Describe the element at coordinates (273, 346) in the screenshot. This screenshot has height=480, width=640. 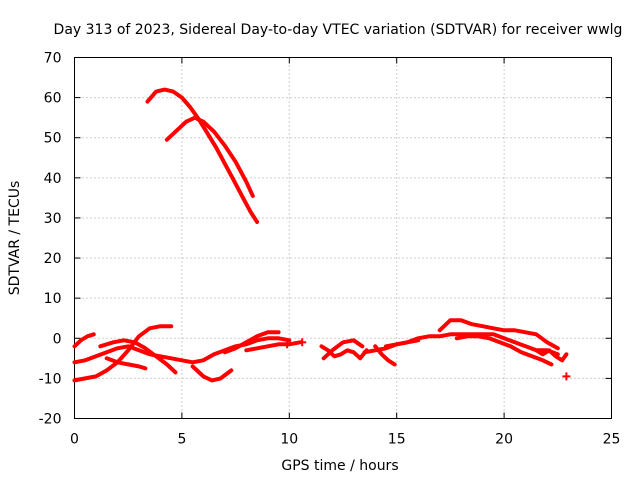
I see `series-arc-j` at that location.